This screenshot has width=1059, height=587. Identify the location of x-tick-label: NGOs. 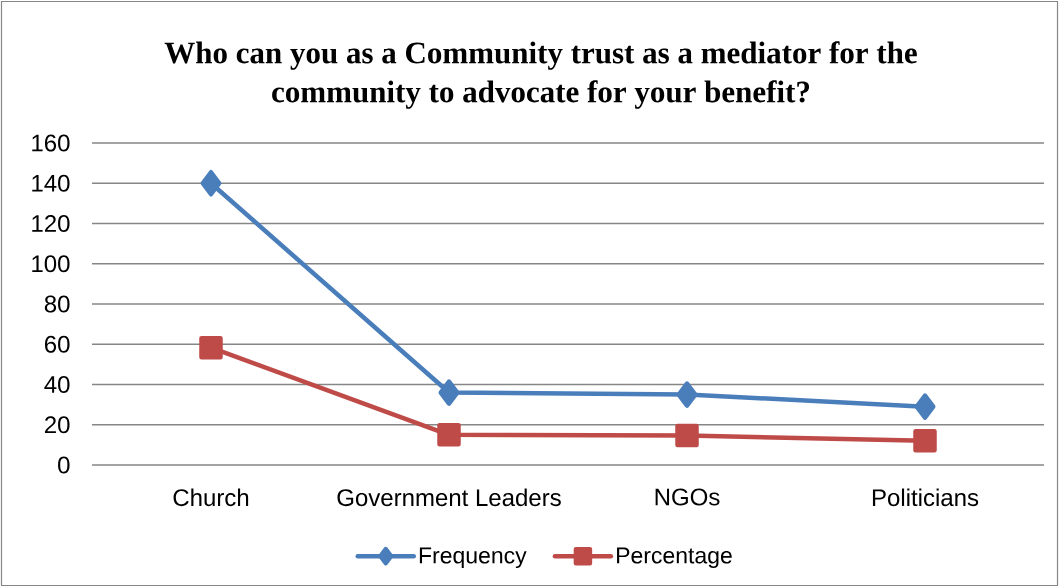
(687, 497).